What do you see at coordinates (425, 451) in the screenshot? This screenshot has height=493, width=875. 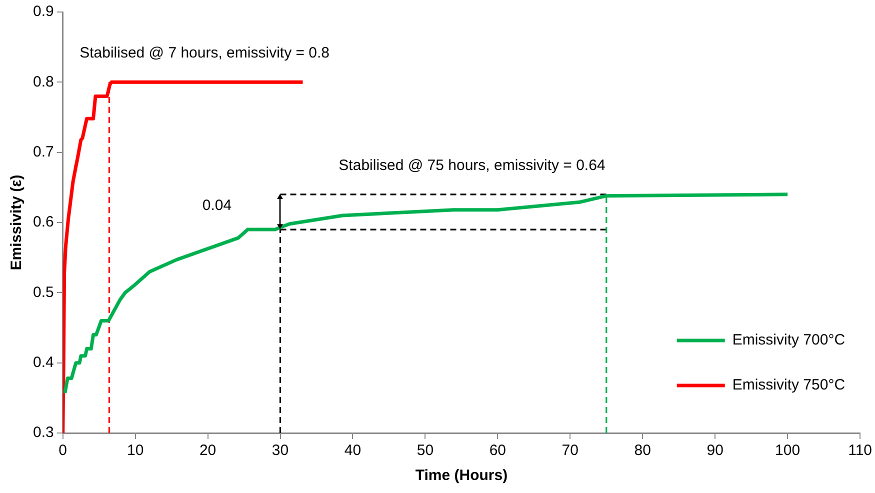 I see `x-tick-label: 50` at bounding box center [425, 451].